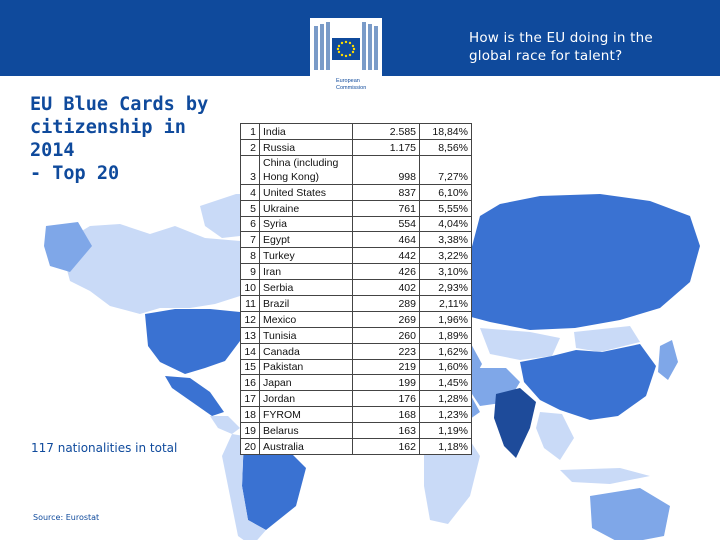 This screenshot has width=720, height=540. I want to click on map-south-america-rest, so click(244, 487).